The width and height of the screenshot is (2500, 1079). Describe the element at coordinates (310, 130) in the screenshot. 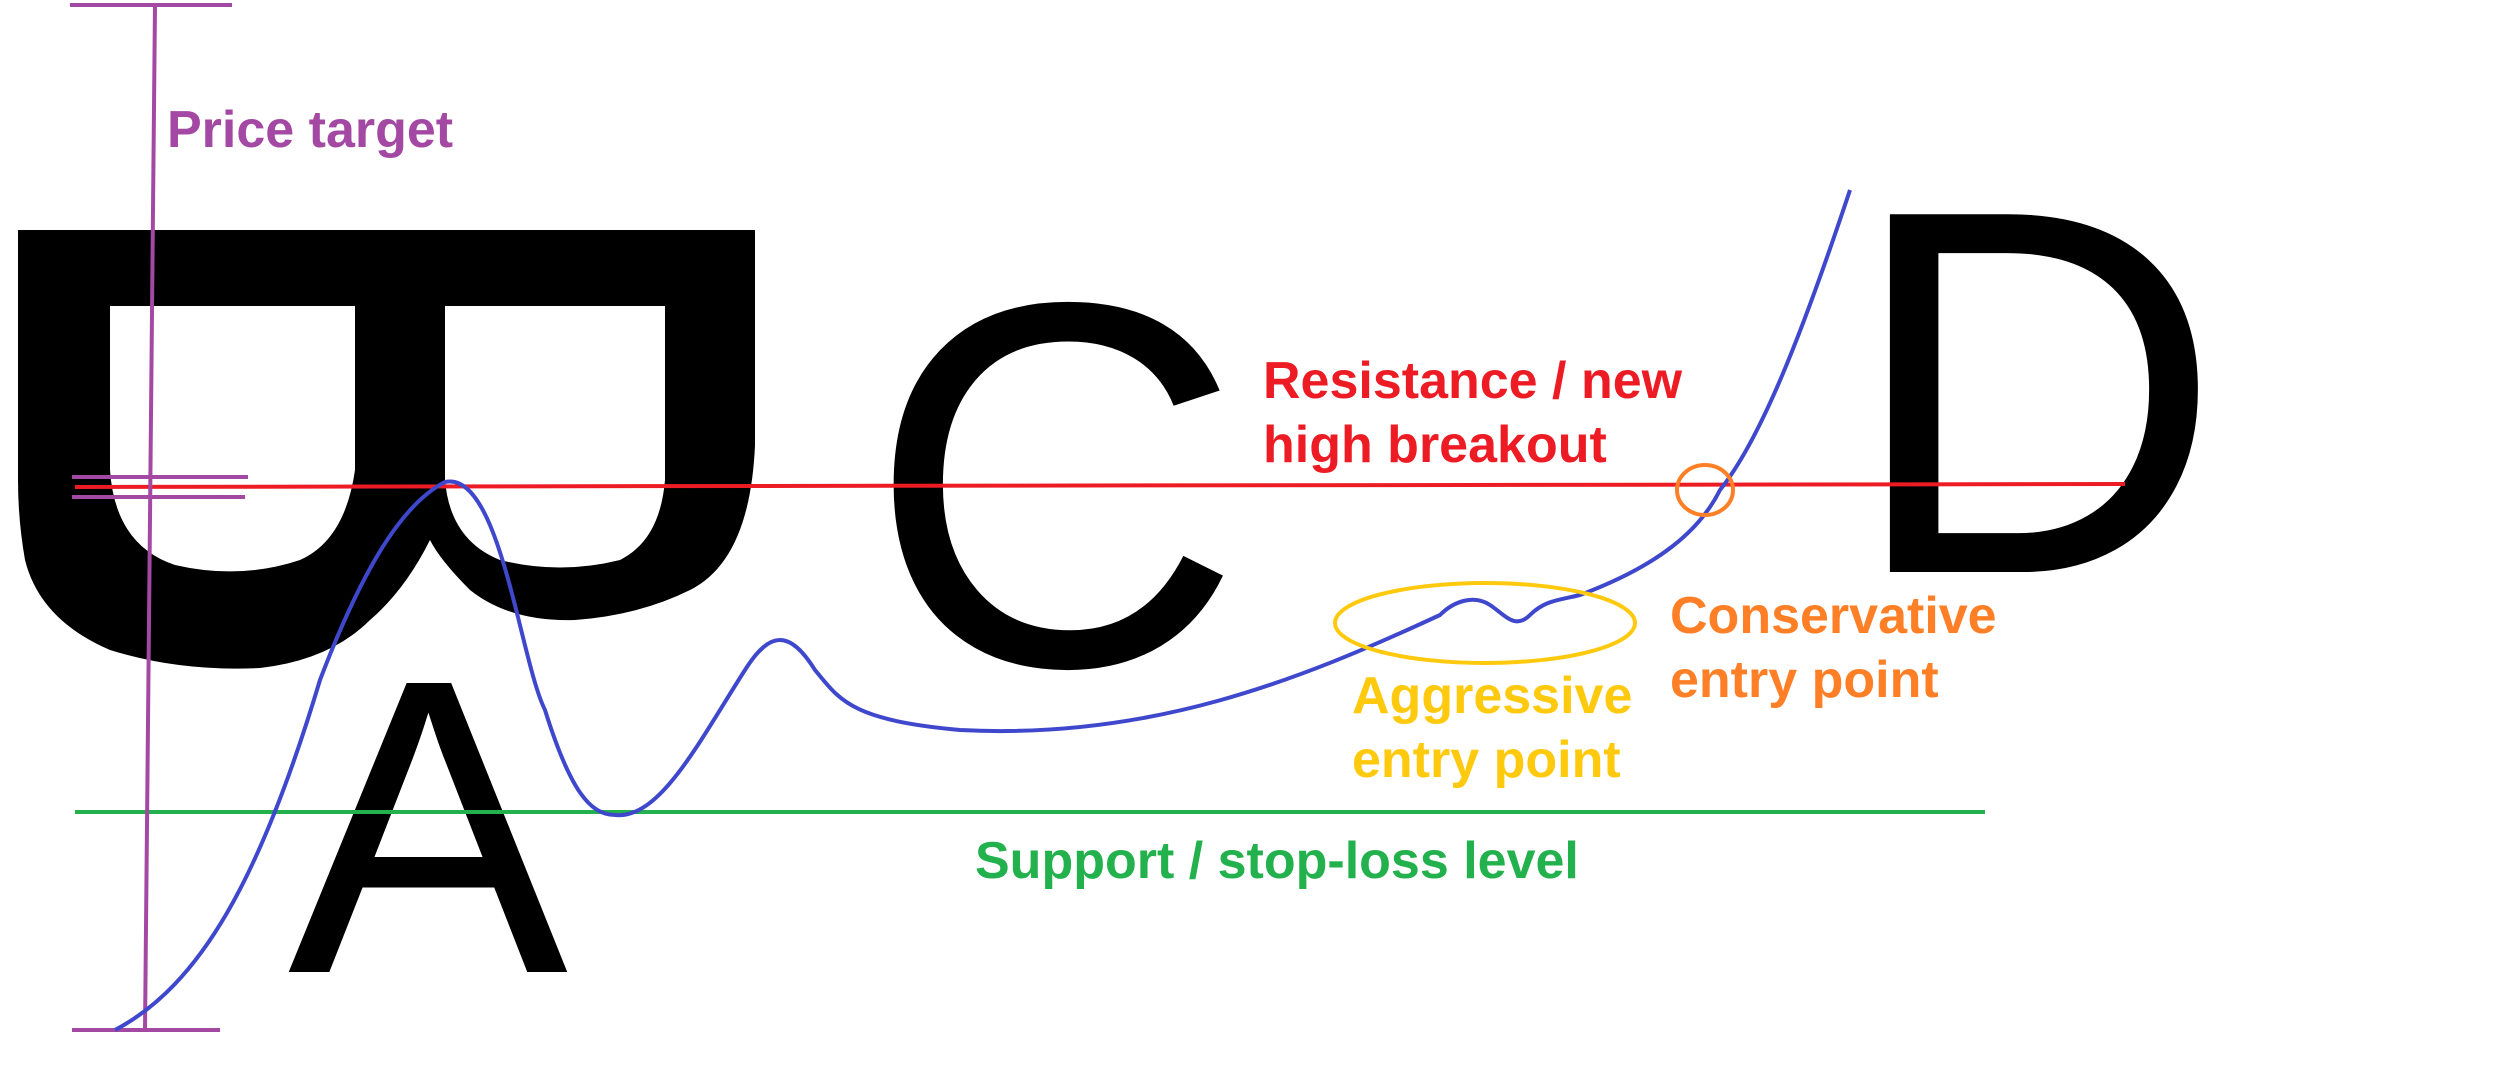

I see `price-target-label: Price target` at that location.